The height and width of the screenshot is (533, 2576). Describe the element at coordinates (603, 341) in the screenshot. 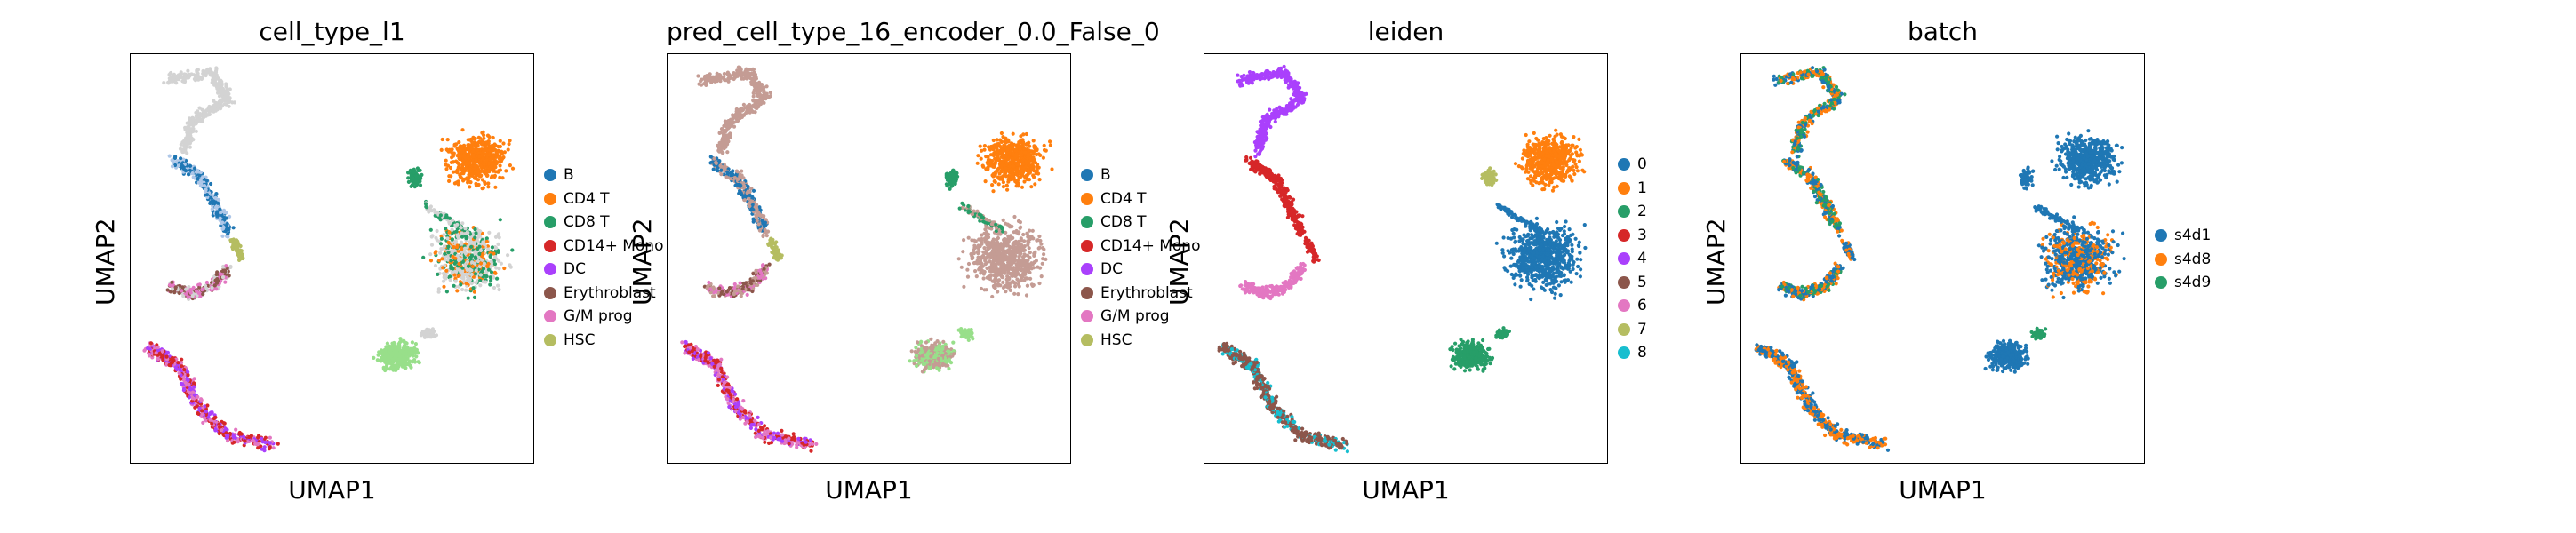

I see `legend-item: HSC` at that location.